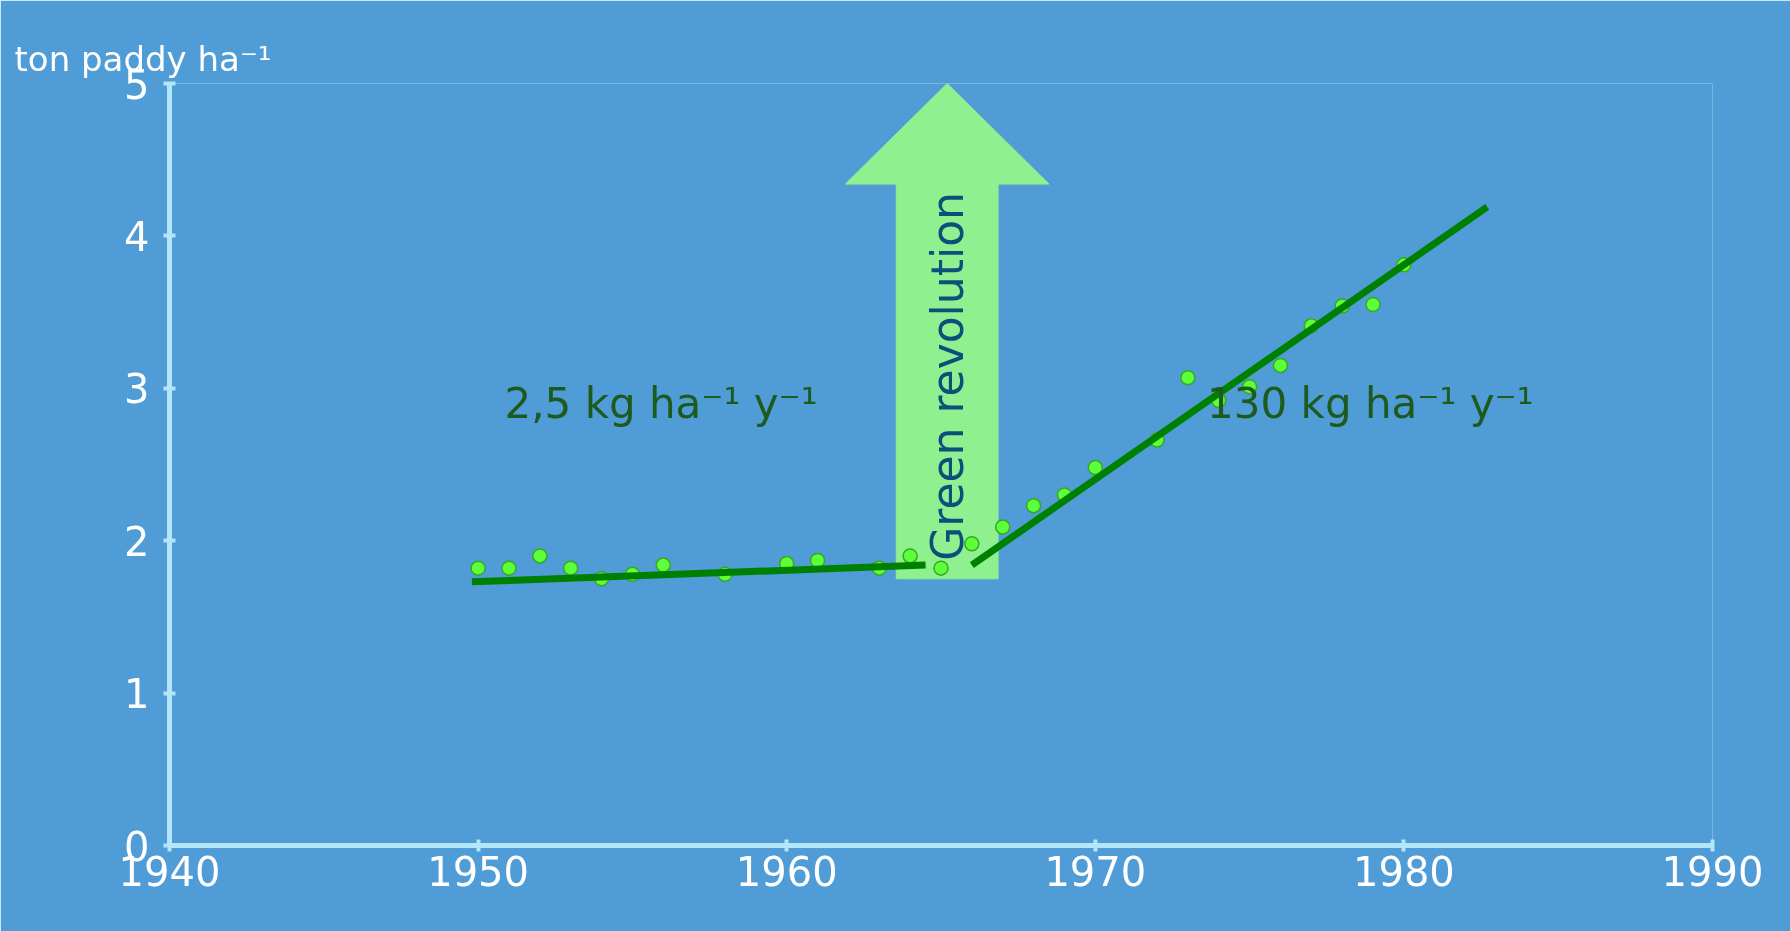  What do you see at coordinates (786, 871) in the screenshot?
I see `x-tick-label: 1960` at bounding box center [786, 871].